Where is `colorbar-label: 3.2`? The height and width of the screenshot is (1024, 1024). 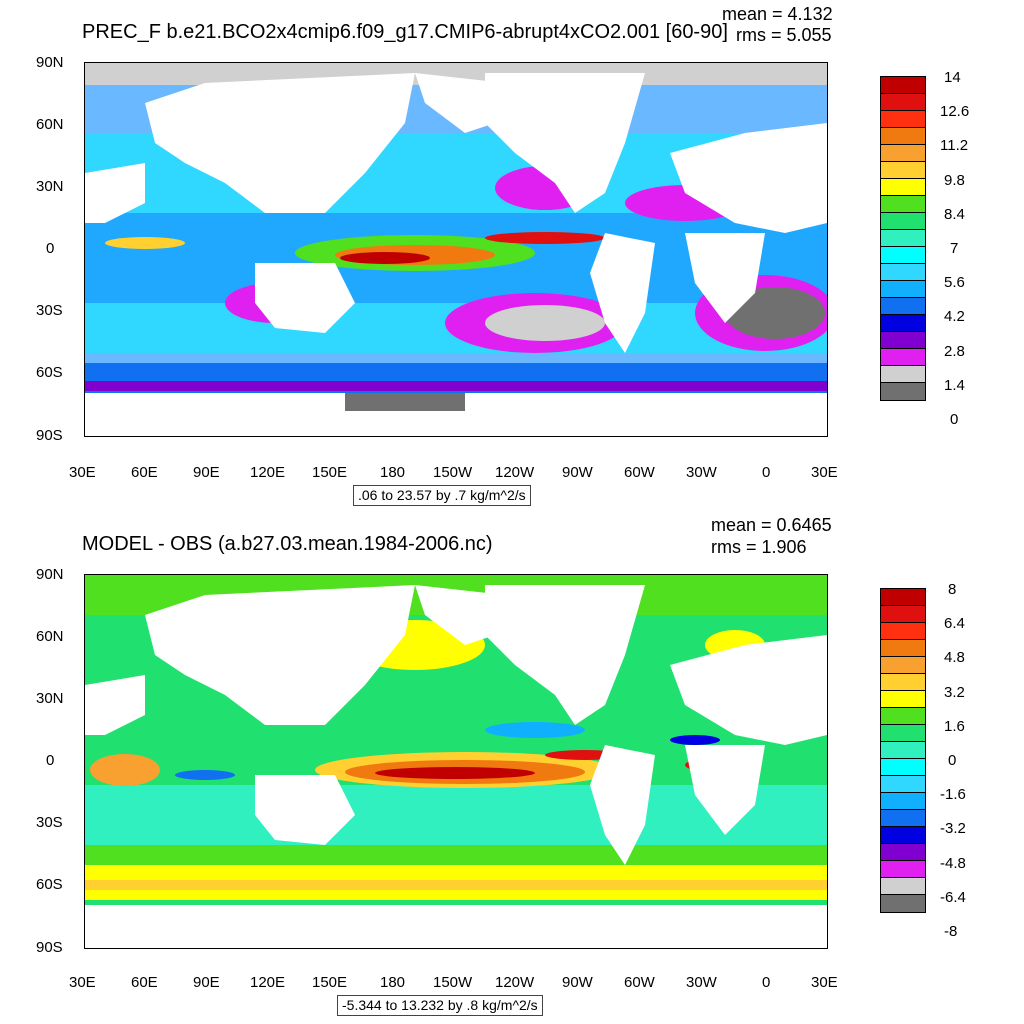
colorbar-label: 3.2 is located at coordinates (954, 692).